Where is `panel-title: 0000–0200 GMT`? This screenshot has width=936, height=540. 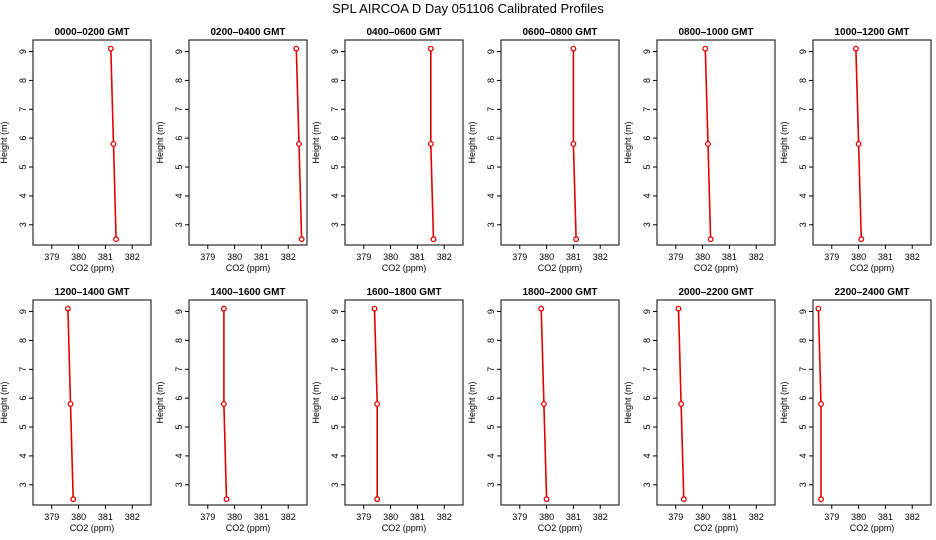 panel-title: 0000–0200 GMT is located at coordinates (91, 32).